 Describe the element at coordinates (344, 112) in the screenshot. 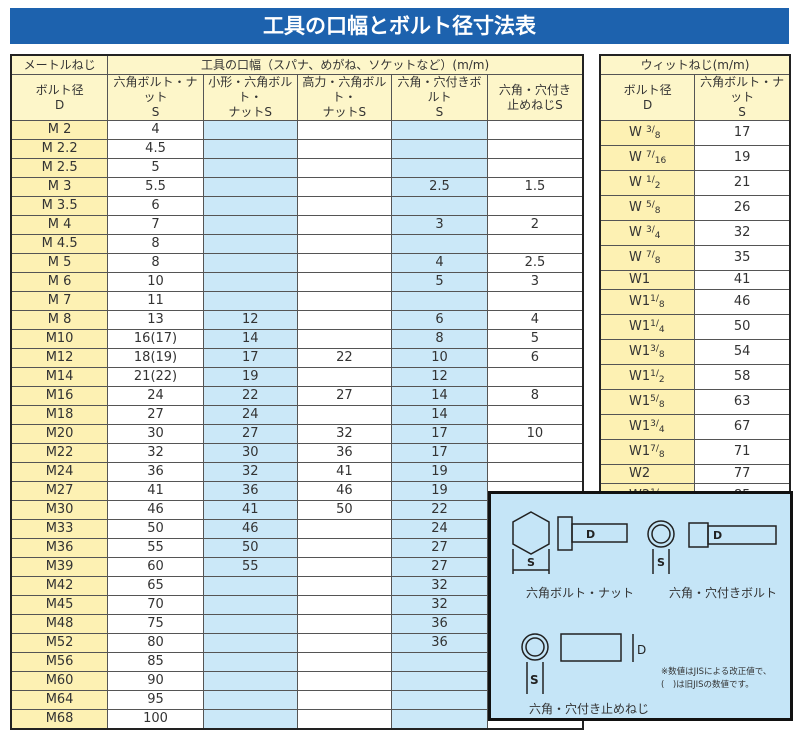

I see `column-header-line: ナットS` at that location.